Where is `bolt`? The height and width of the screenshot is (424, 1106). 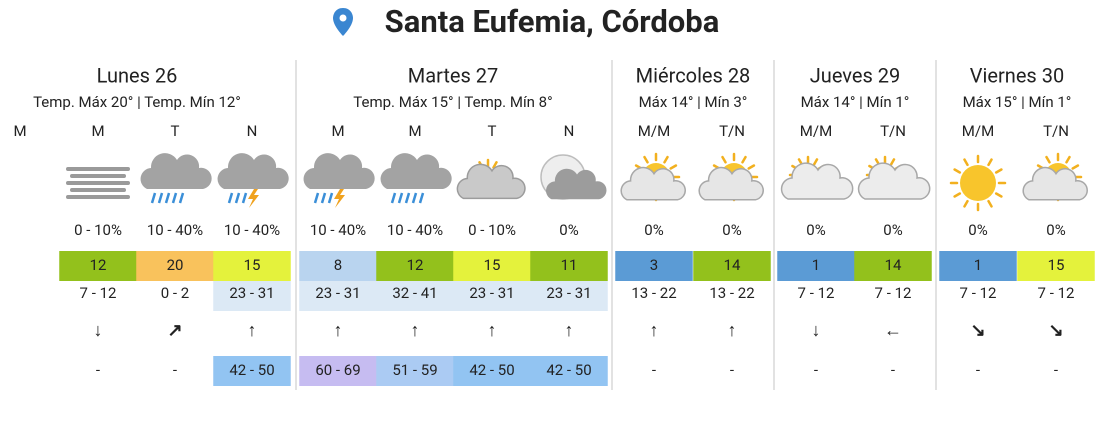 bolt is located at coordinates (253, 198).